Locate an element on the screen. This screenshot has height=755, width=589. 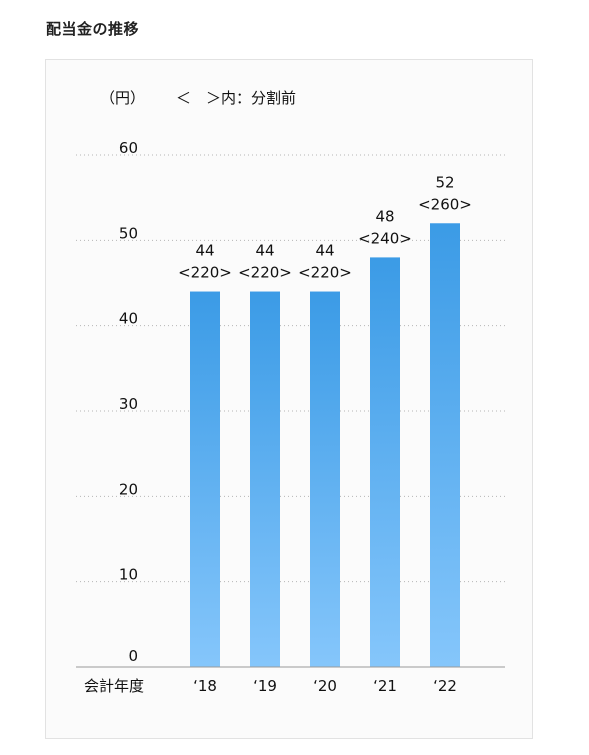
y-tick-label: 30 is located at coordinates (128, 404).